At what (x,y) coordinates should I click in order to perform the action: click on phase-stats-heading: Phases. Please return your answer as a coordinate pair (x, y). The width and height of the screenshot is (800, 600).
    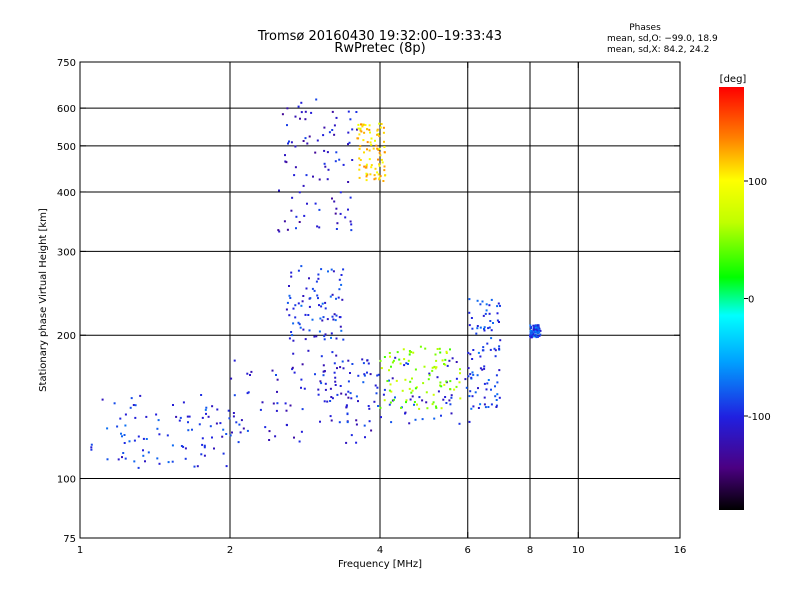
    Looking at the image, I should click on (645, 28).